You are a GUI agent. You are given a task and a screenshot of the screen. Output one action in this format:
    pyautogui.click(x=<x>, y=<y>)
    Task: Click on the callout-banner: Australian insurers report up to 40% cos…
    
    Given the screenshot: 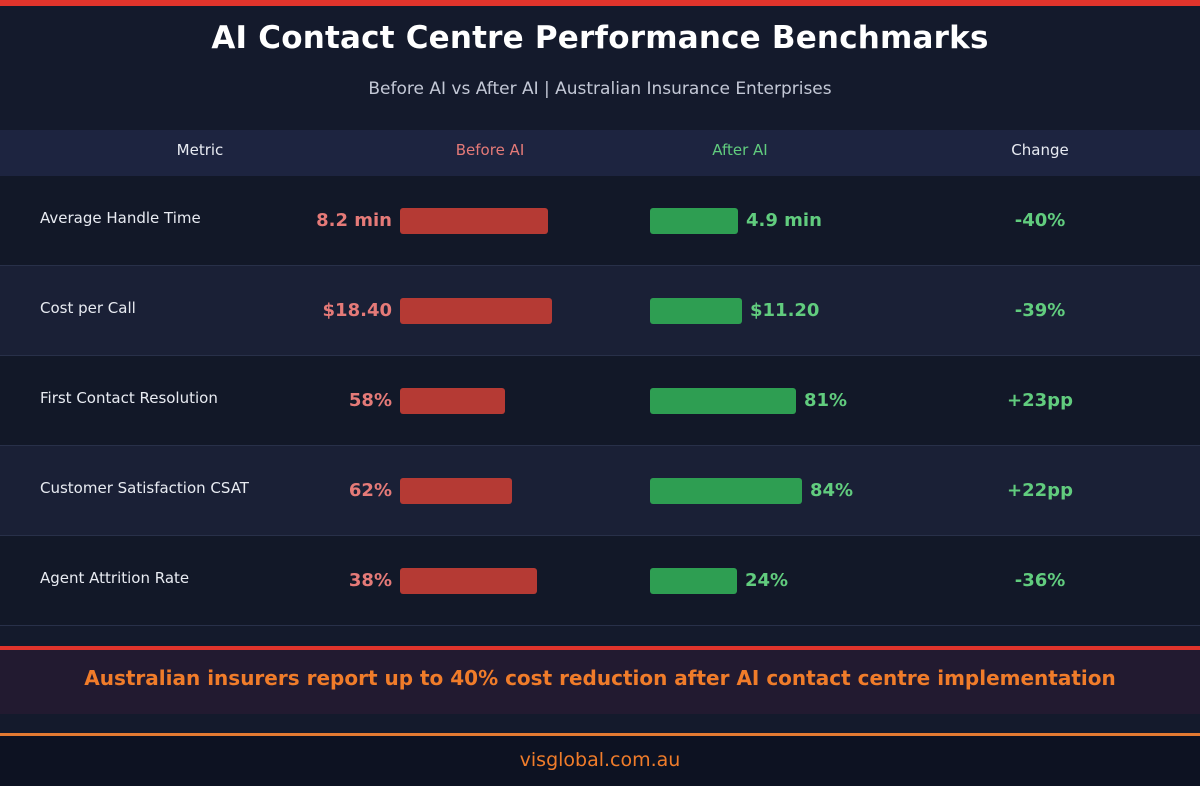 What is the action you would take?
    pyautogui.click(x=600, y=680)
    